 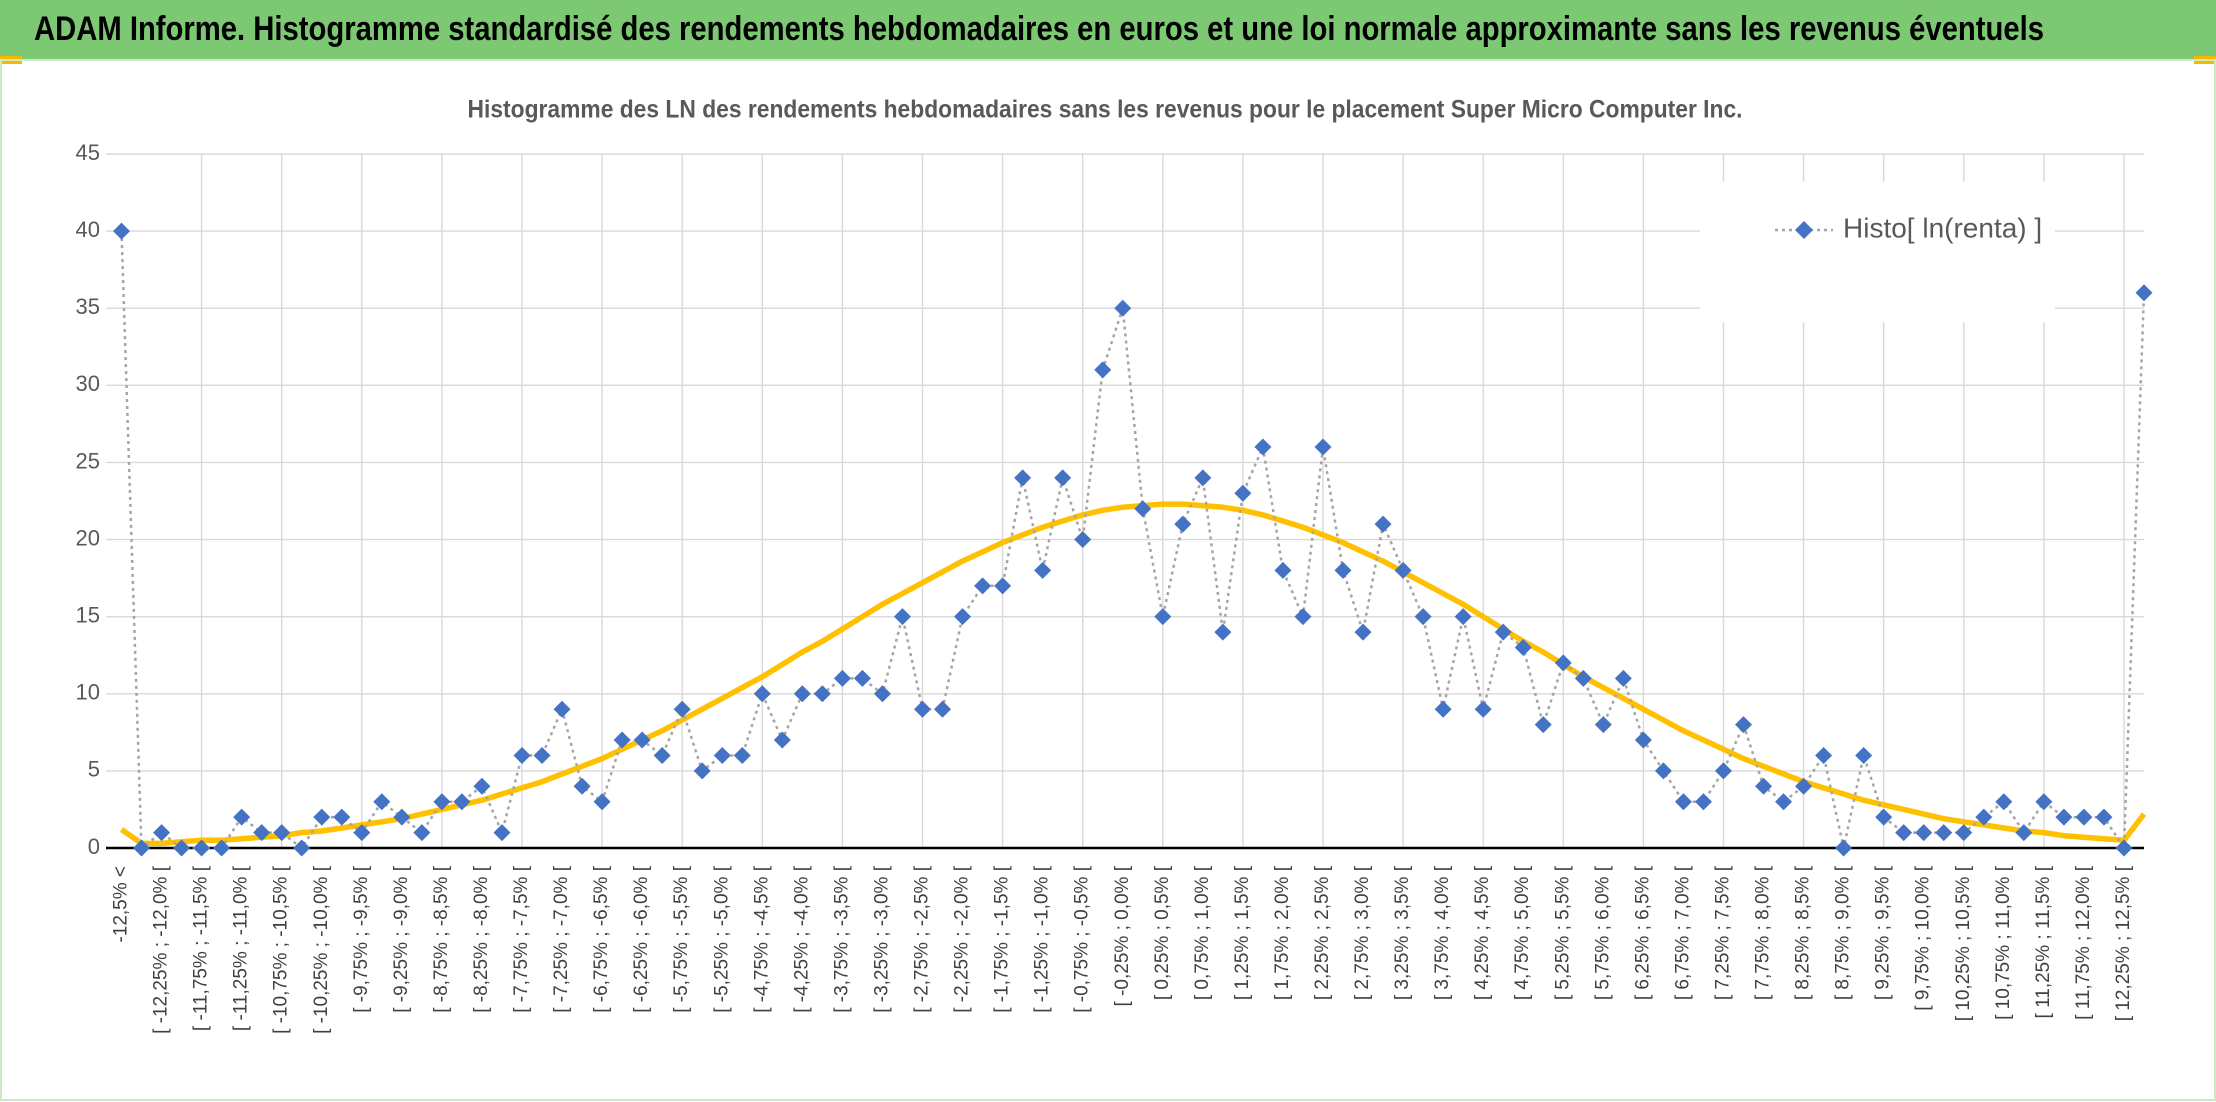 I want to click on x-tick-label: [ 12,25% ; 12,5% [, so click(x=2123, y=943).